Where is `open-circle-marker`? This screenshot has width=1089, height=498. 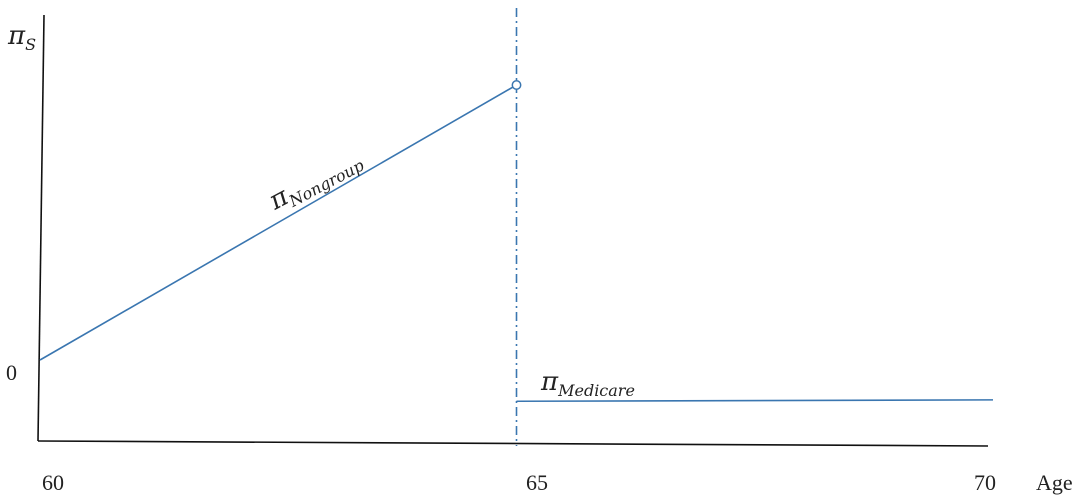
open-circle-marker is located at coordinates (516, 85).